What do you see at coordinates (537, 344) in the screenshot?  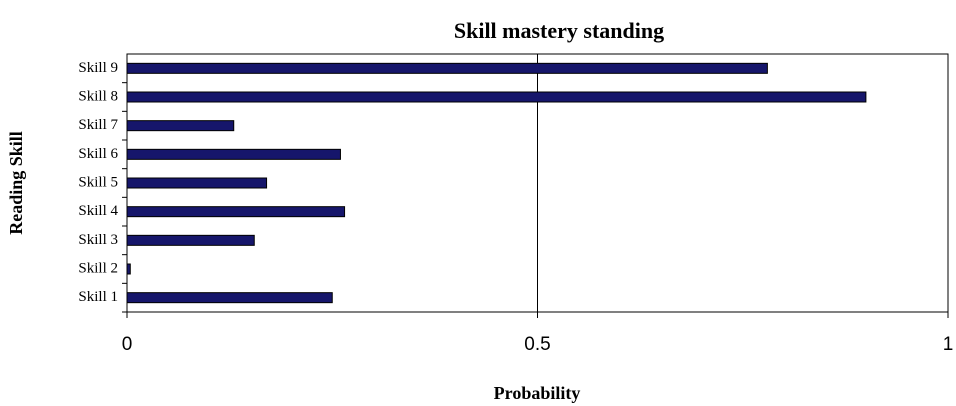 I see `x-tick-label: 0.5` at bounding box center [537, 344].